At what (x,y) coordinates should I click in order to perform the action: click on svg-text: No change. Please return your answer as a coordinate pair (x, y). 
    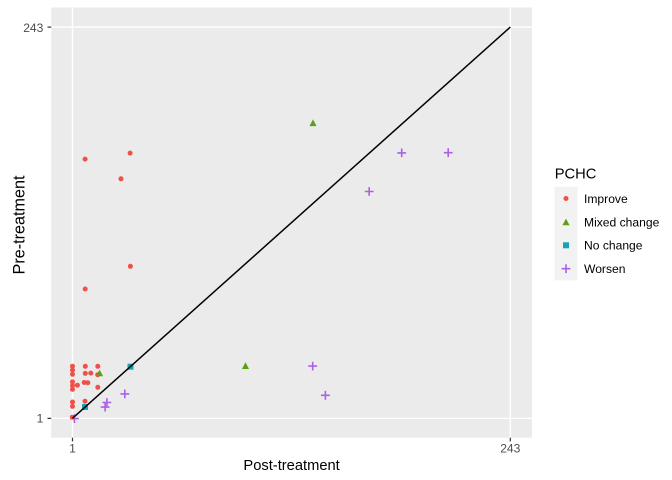
    Looking at the image, I should click on (613, 246).